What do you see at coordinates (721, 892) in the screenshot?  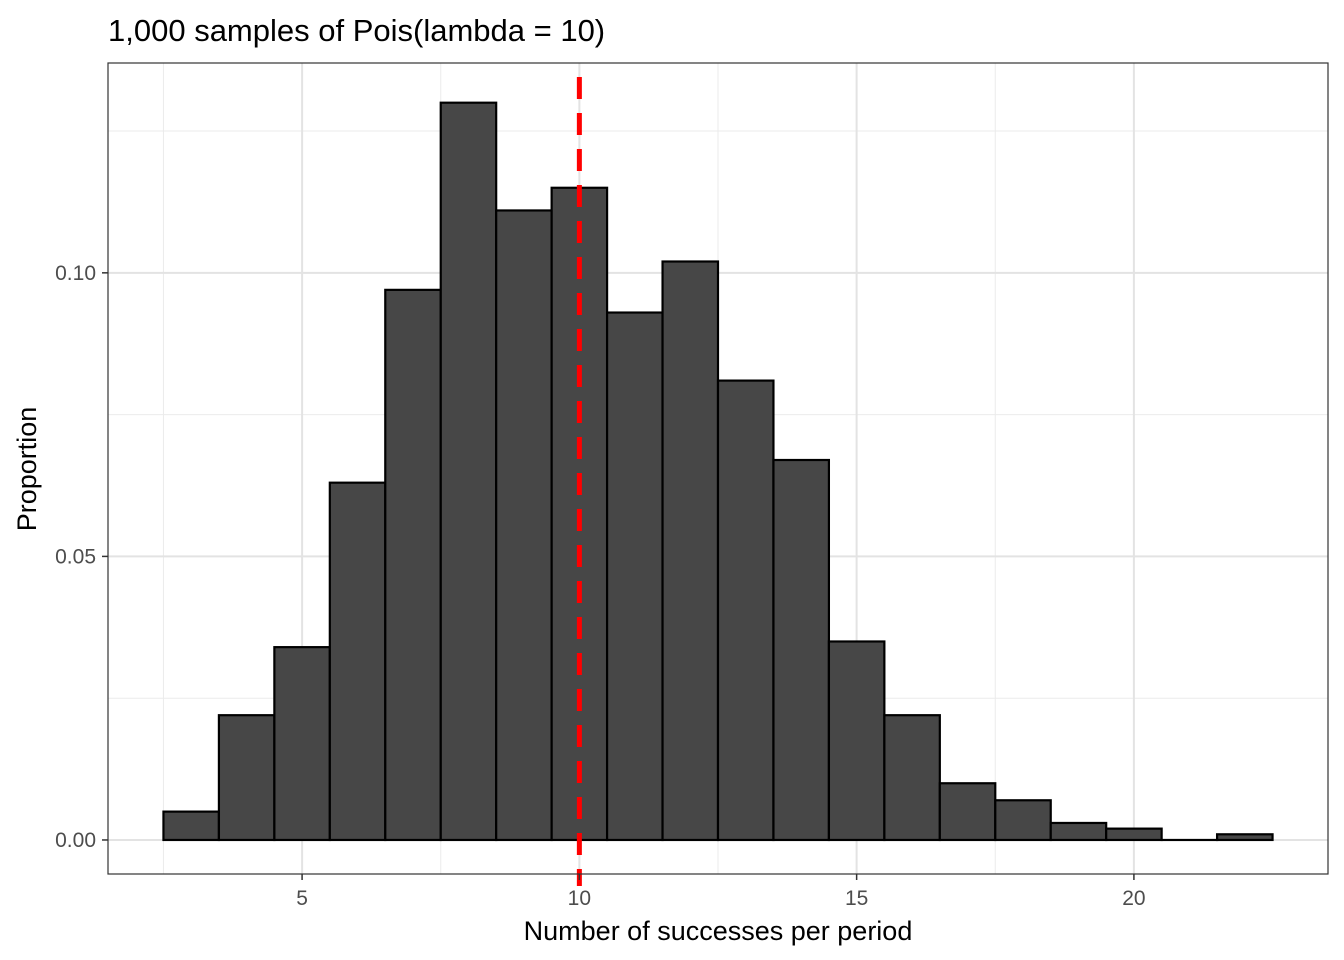 I see `x-axis: 5 10 15 20` at bounding box center [721, 892].